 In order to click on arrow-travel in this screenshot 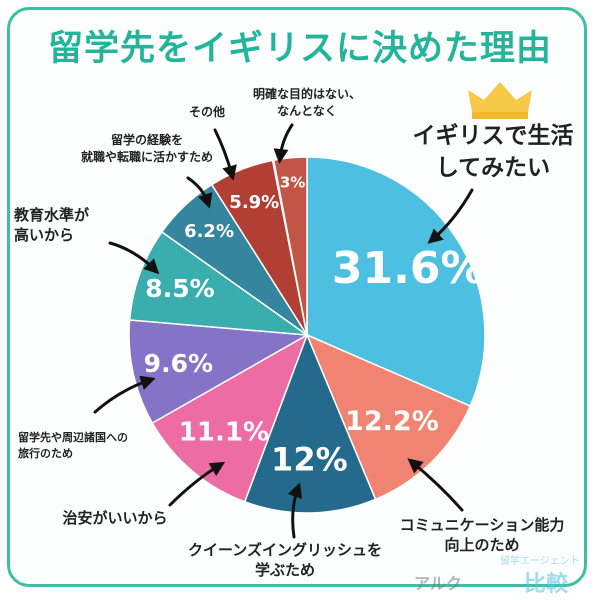, I will do `click(124, 394)`.